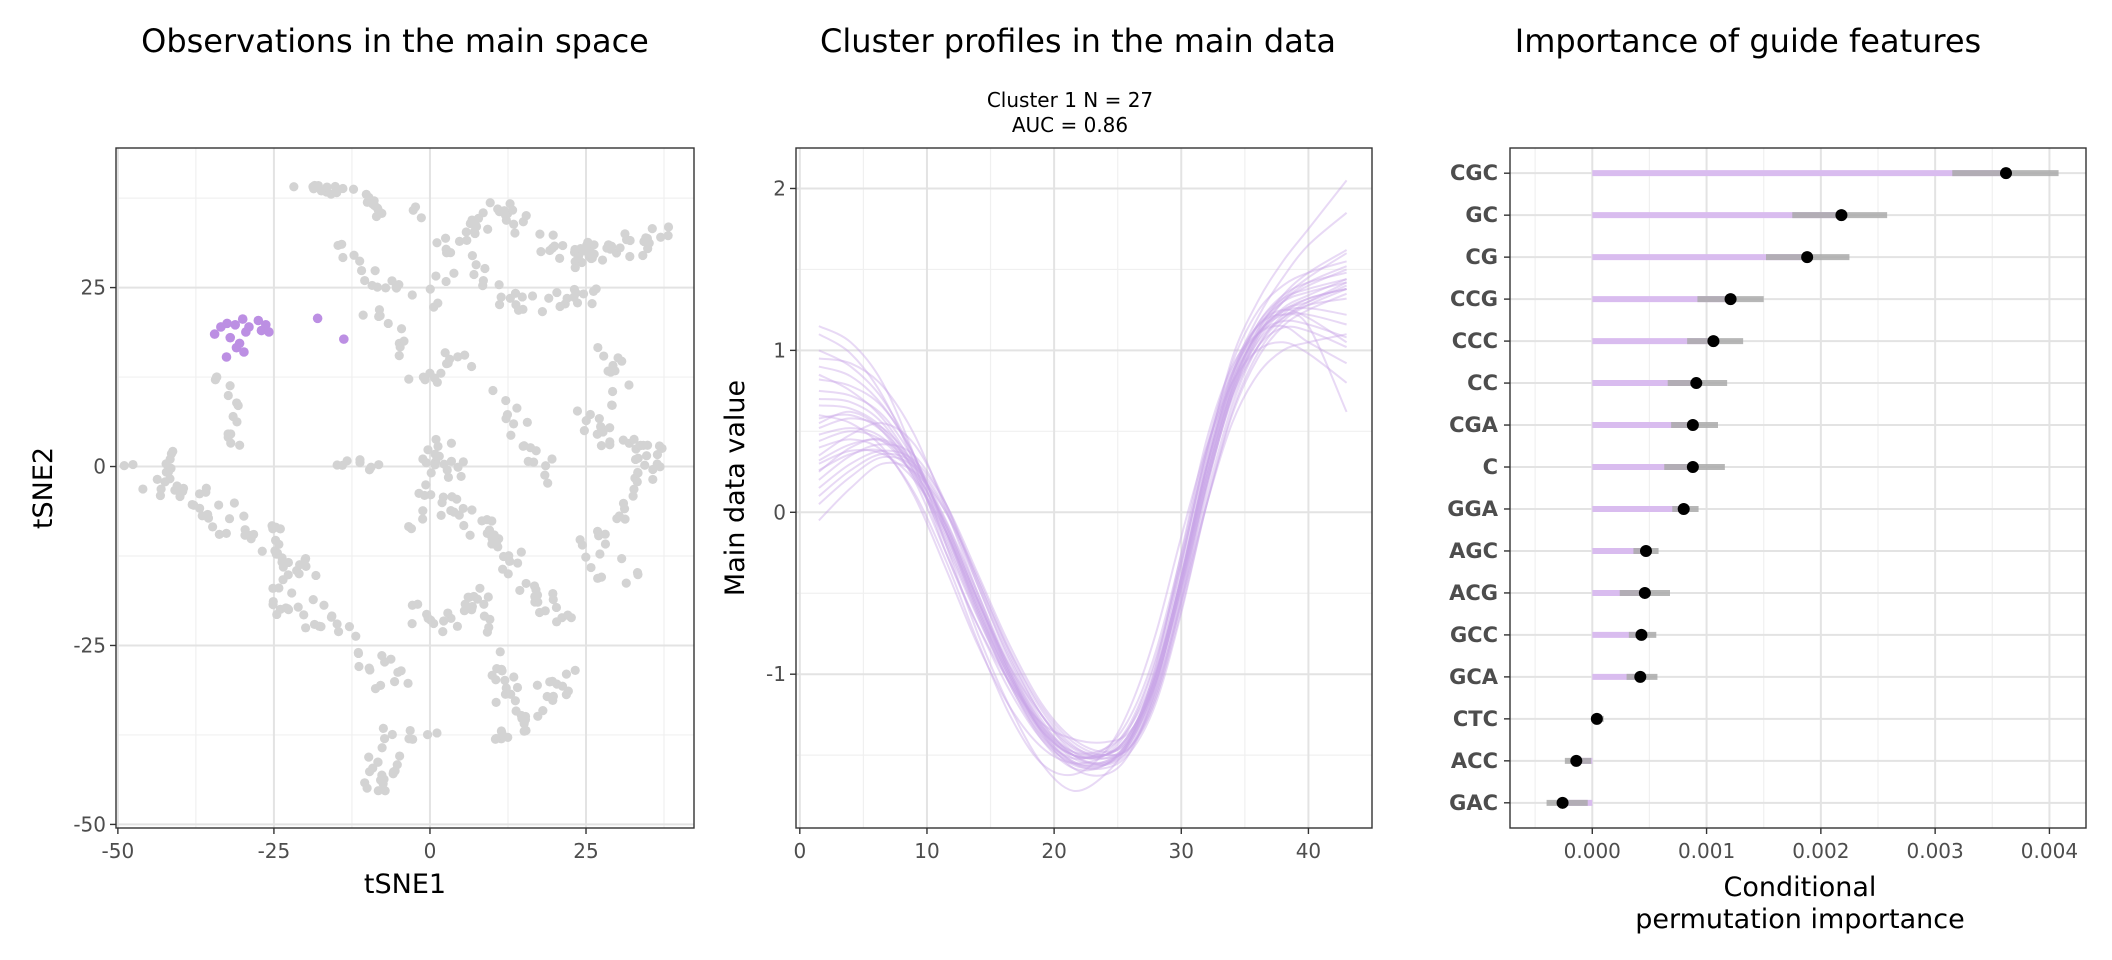  What do you see at coordinates (2049, 851) in the screenshot?
I see `x-tick-label: 0.004` at bounding box center [2049, 851].